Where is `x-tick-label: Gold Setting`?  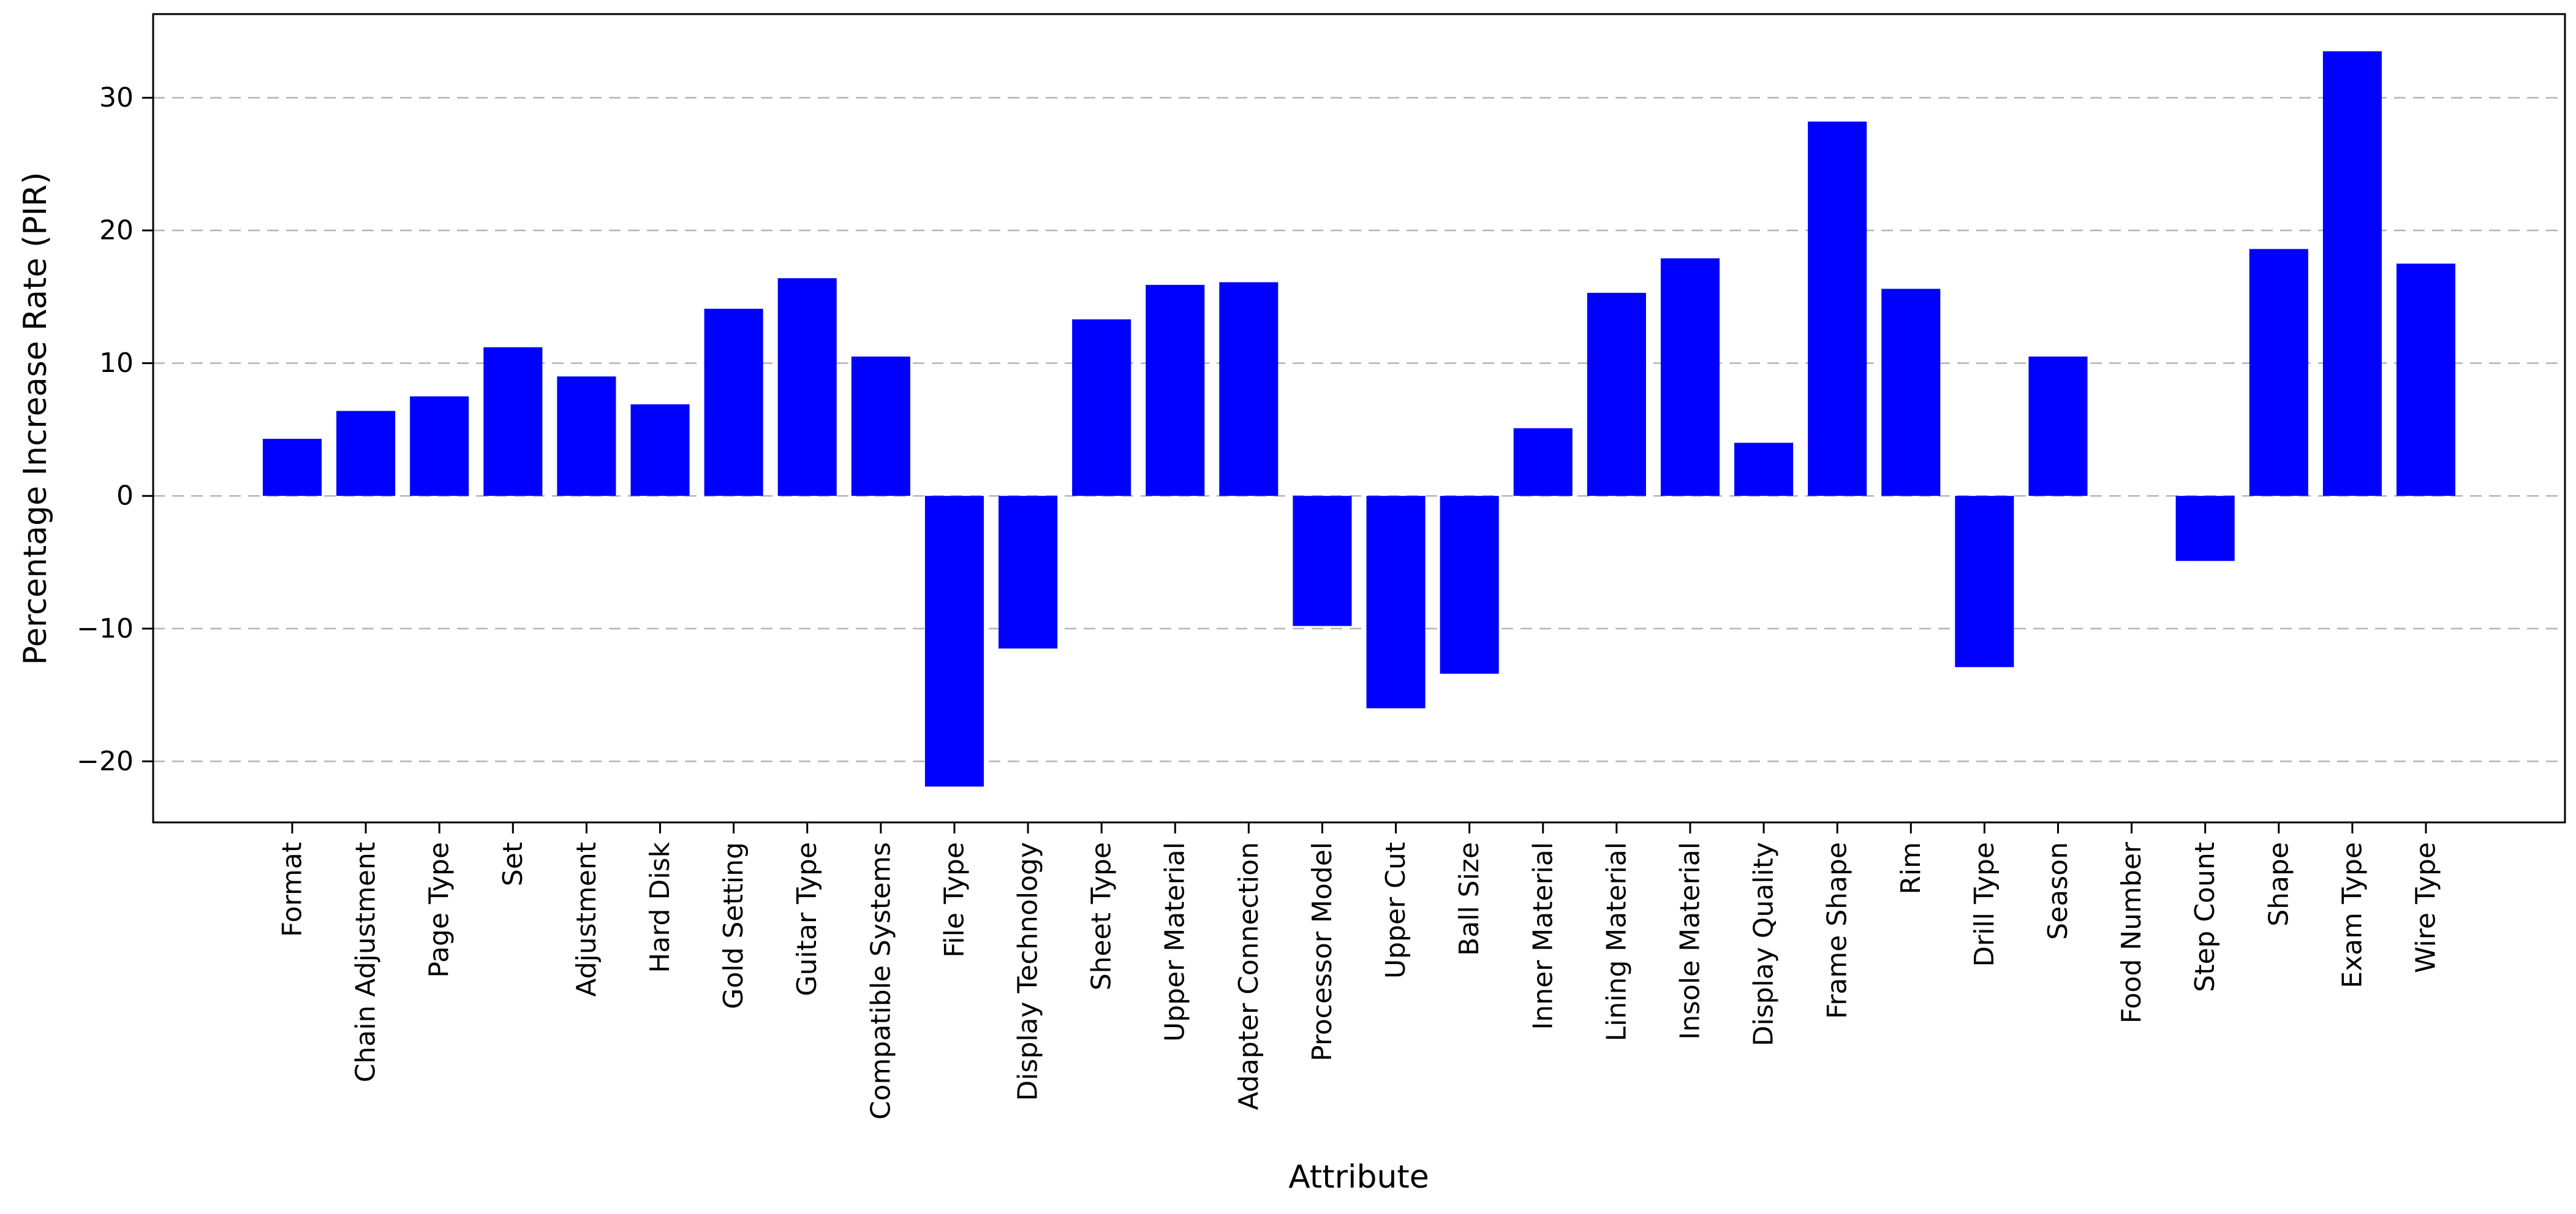 x-tick-label: Gold Setting is located at coordinates (733, 925).